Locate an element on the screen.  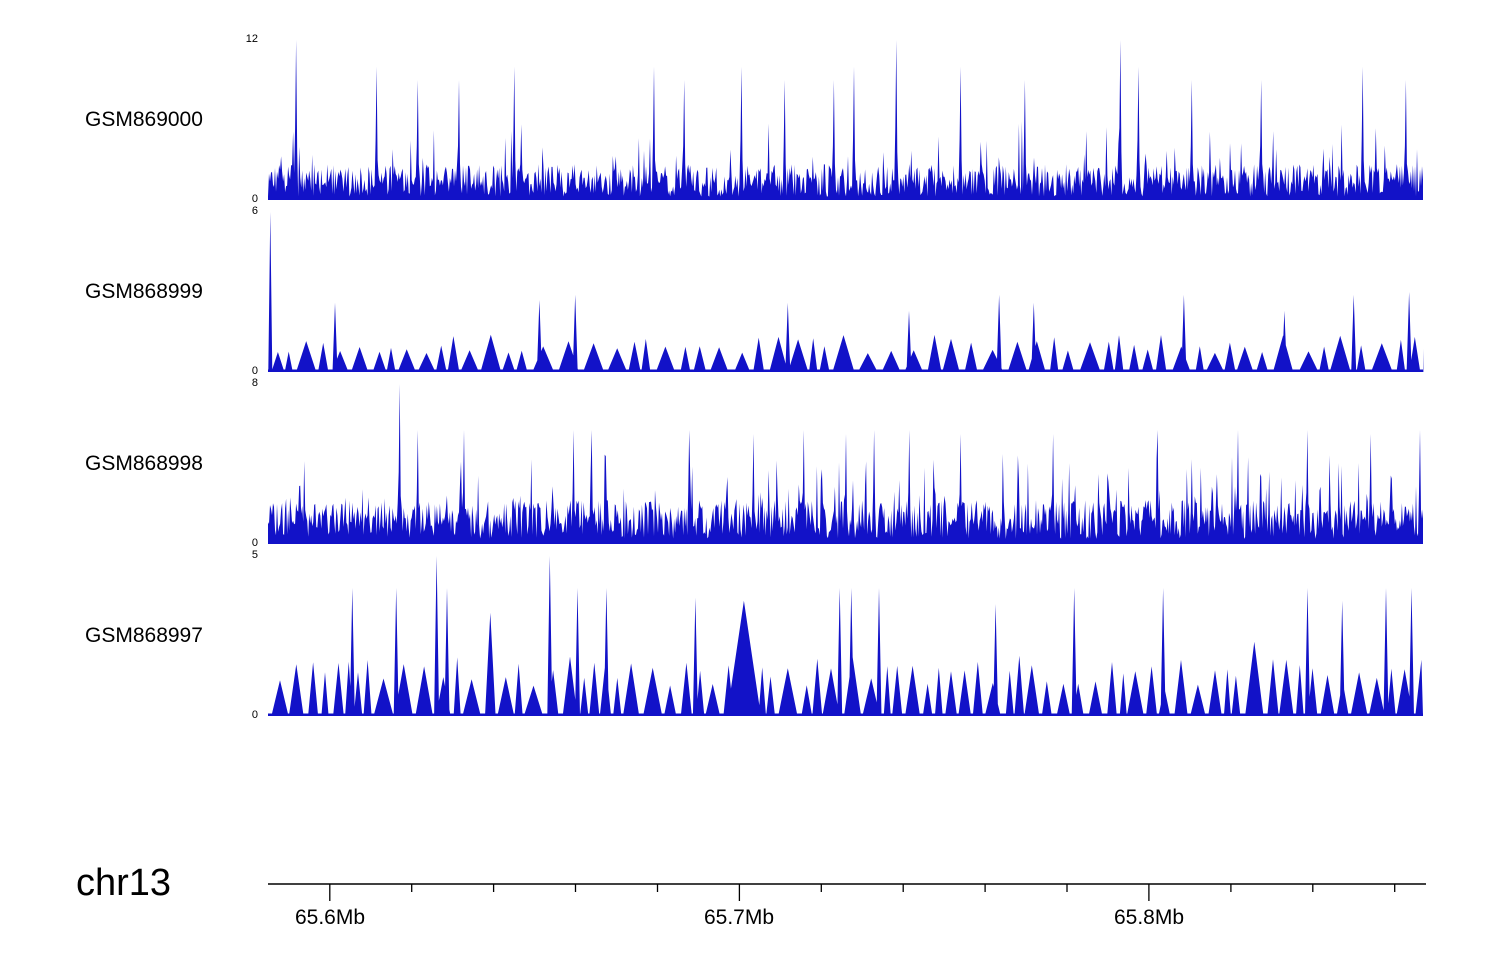
track-label: GSM868999 is located at coordinates (144, 291).